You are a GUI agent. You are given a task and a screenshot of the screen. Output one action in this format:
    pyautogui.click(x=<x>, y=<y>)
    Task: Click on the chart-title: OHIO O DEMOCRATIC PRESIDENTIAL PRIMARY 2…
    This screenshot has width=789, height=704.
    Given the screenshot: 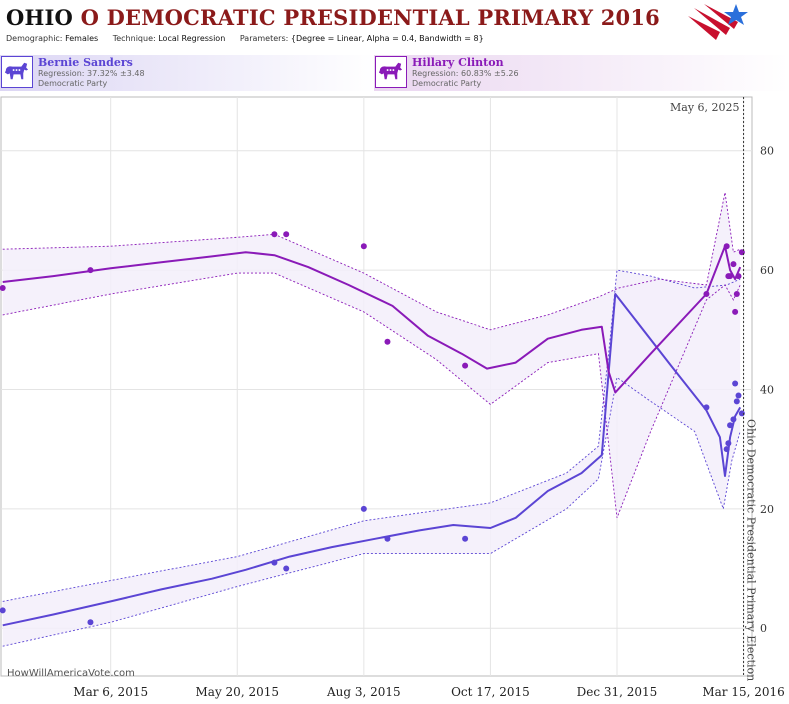 What is the action you would take?
    pyautogui.click(x=333, y=17)
    